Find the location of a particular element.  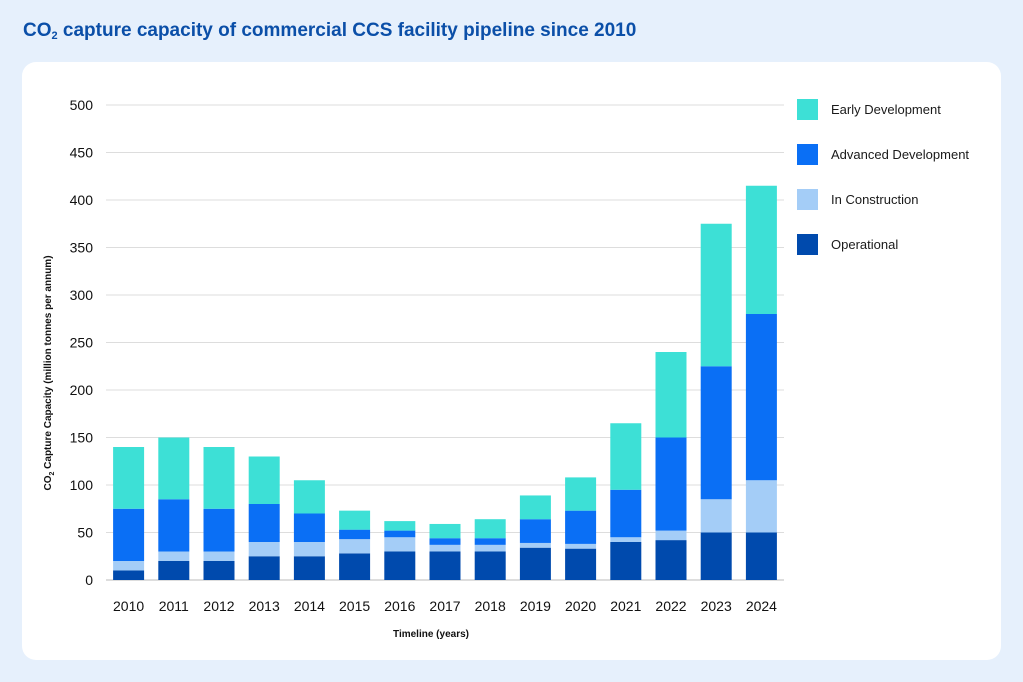

bar-operational-2015 is located at coordinates (355, 566).